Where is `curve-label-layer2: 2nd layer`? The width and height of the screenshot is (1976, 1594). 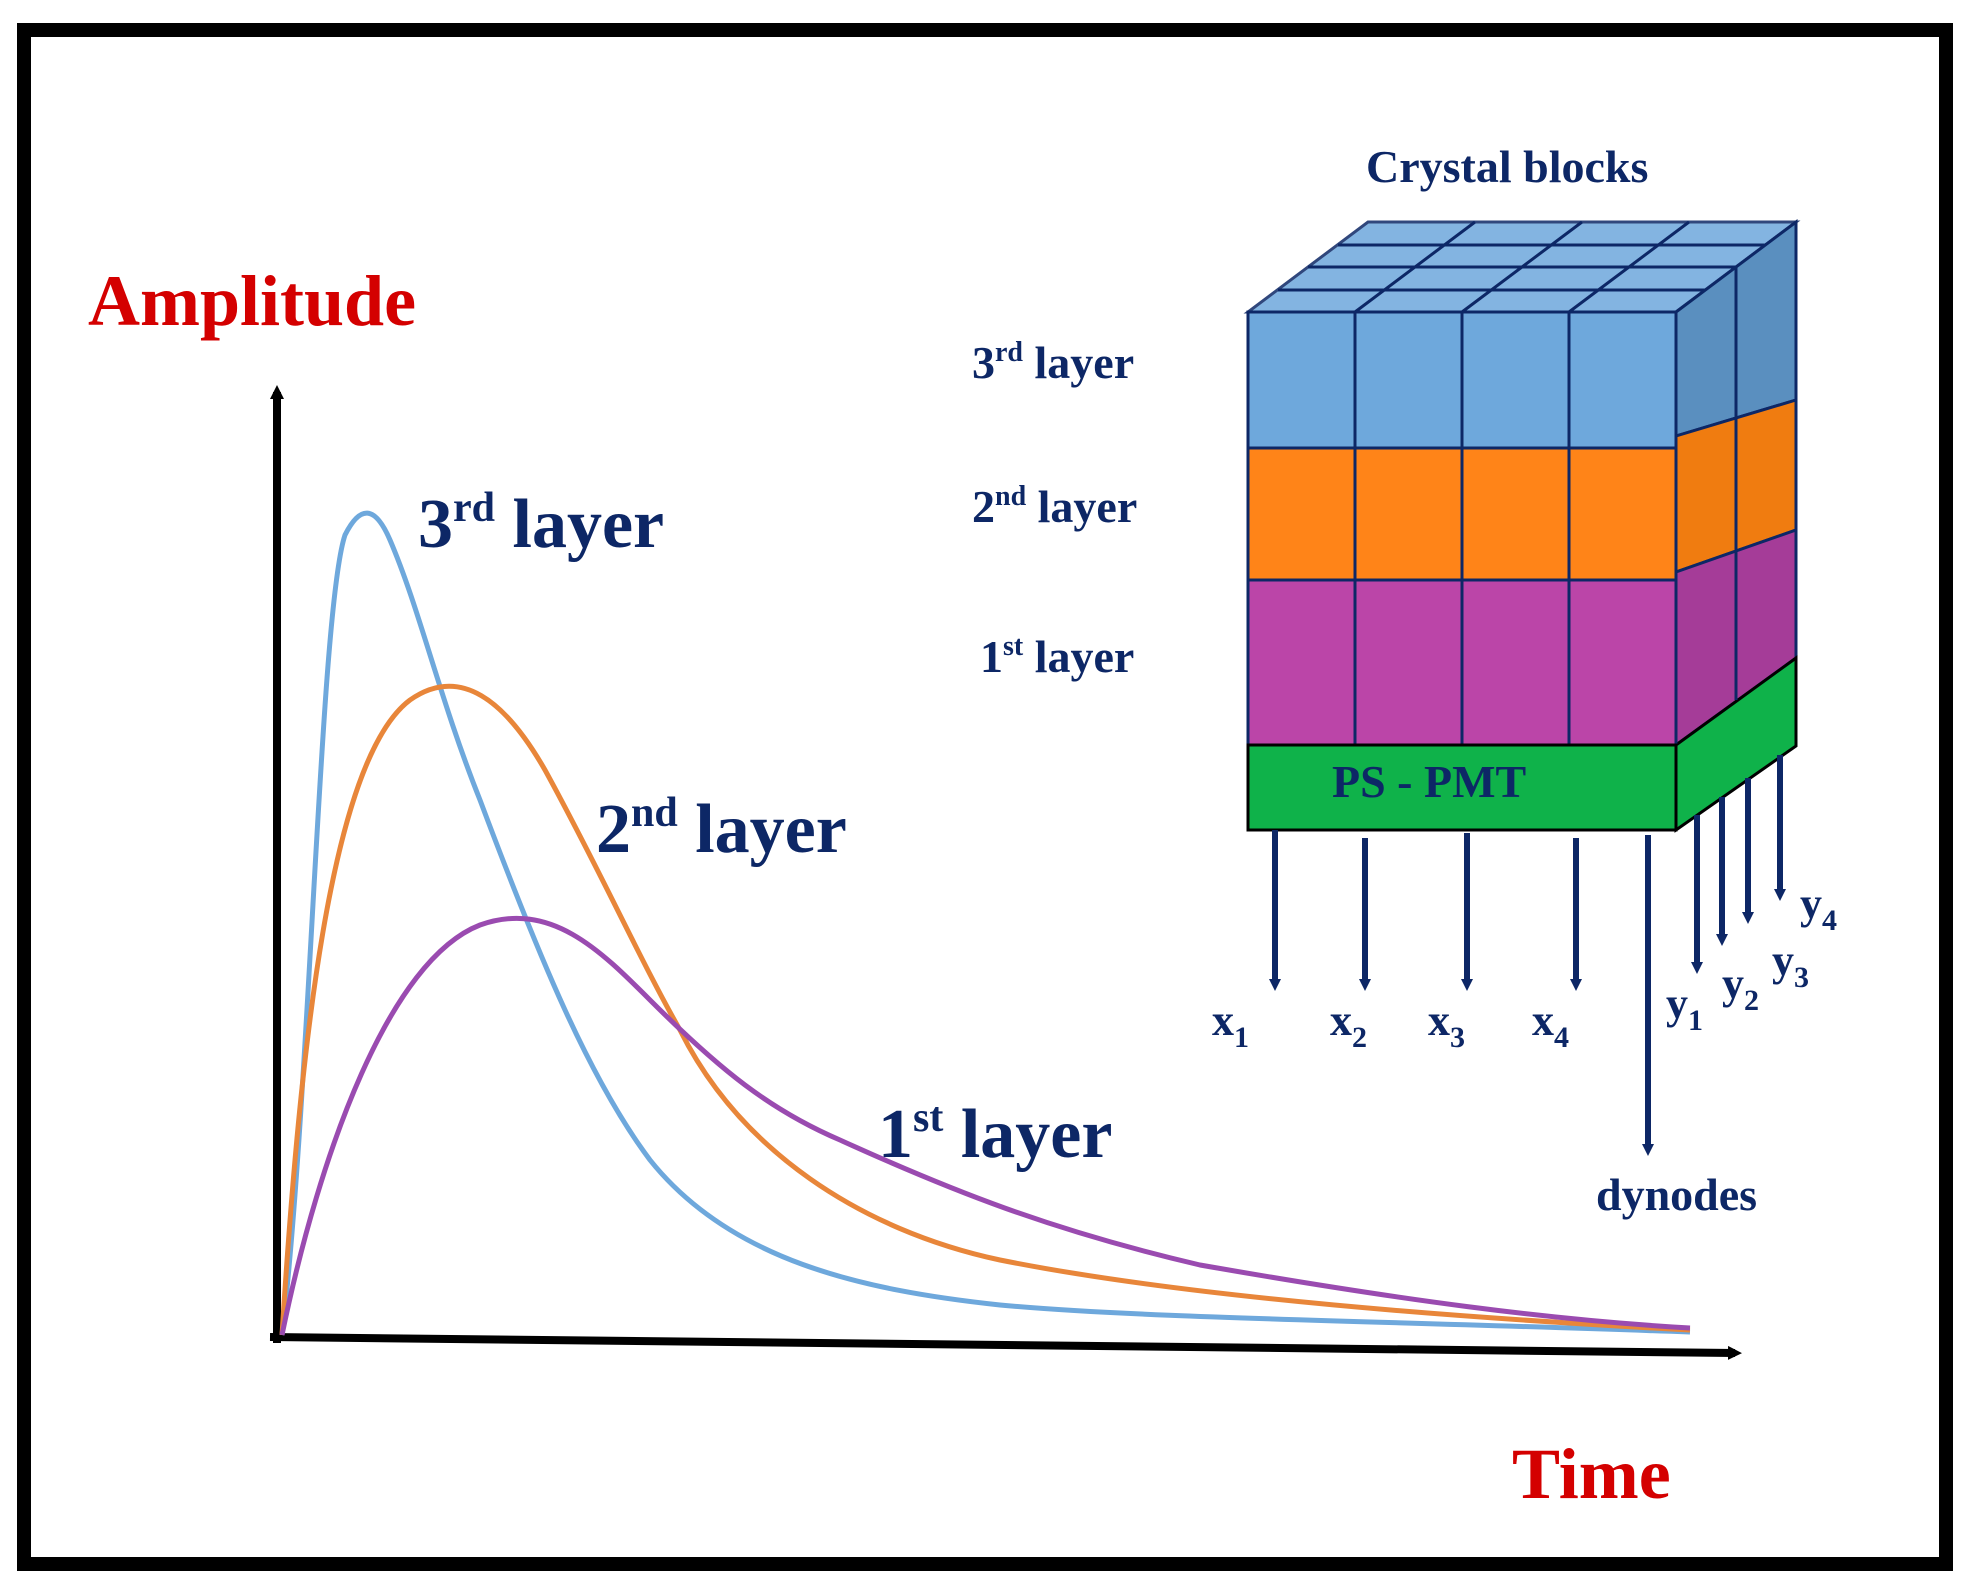
curve-label-layer2: 2nd layer is located at coordinates (721, 829).